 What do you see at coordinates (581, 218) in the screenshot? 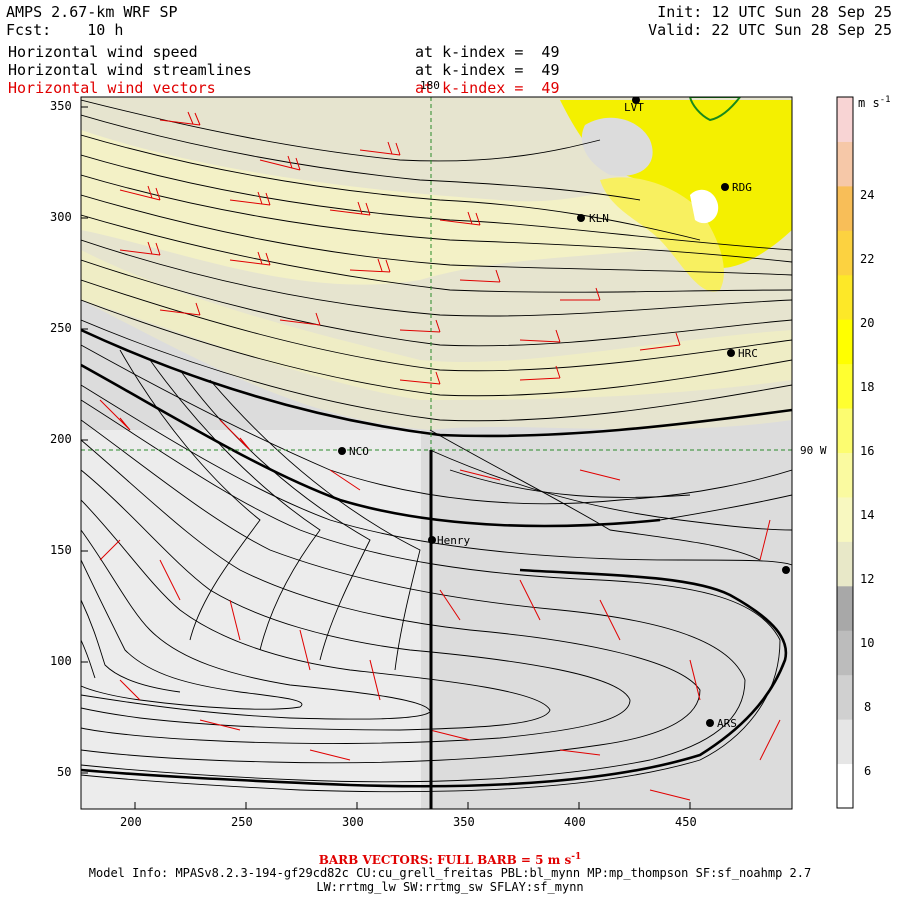
I see `station-dot-kln` at bounding box center [581, 218].